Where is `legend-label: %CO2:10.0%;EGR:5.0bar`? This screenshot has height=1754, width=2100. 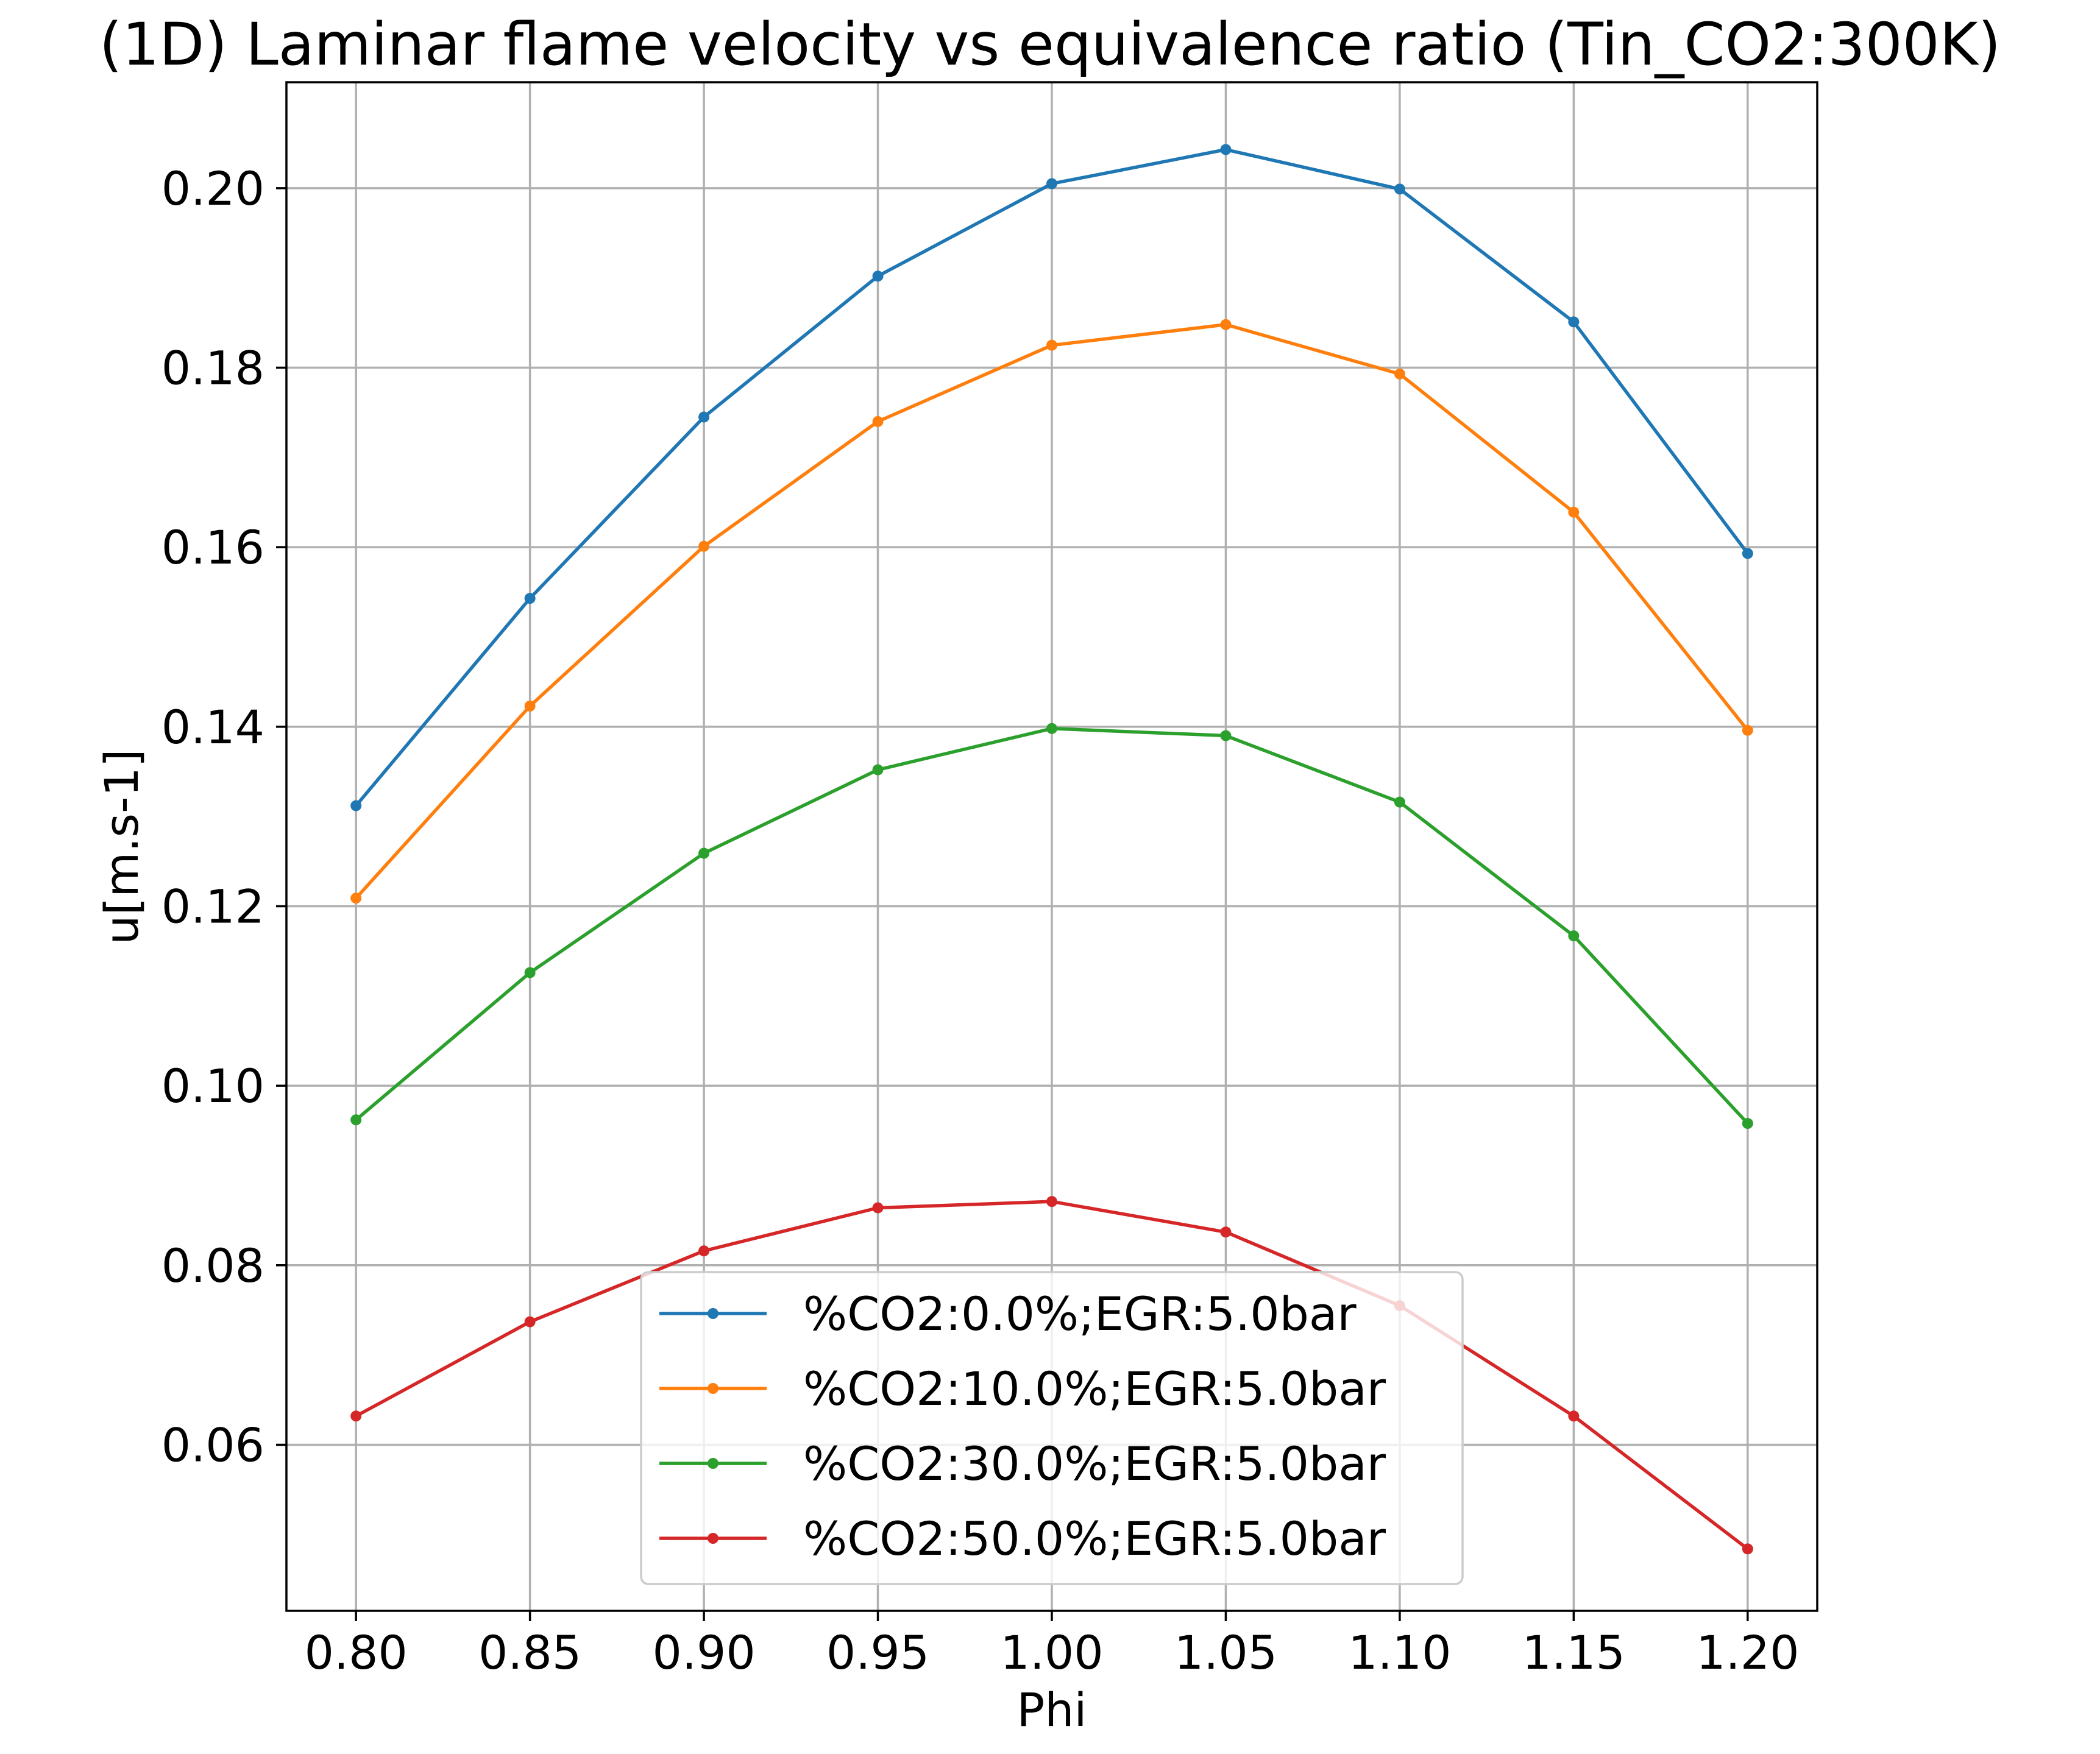 legend-label: %CO2:10.0%;EGR:5.0bar is located at coordinates (1094, 1389).